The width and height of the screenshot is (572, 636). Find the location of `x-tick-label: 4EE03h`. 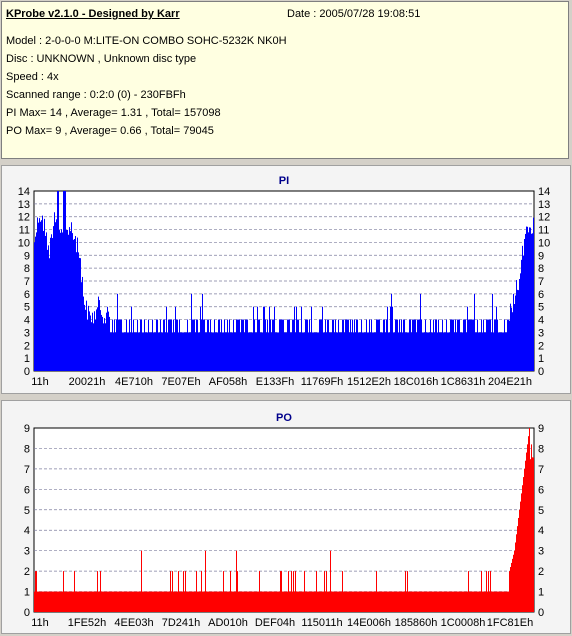

x-tick-label: 4EE03h is located at coordinates (133, 623).